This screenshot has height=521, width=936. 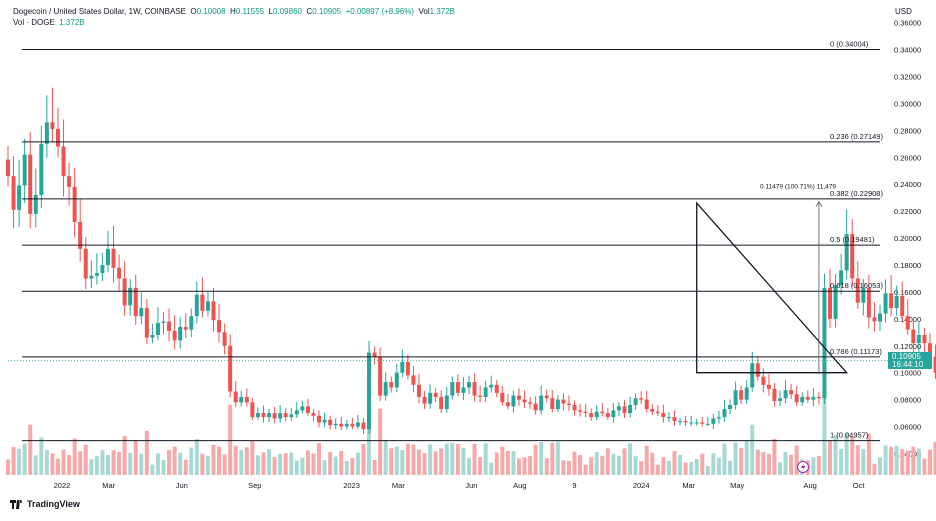 What do you see at coordinates (45, 504) in the screenshot?
I see `tradingview-logo: TradingView` at bounding box center [45, 504].